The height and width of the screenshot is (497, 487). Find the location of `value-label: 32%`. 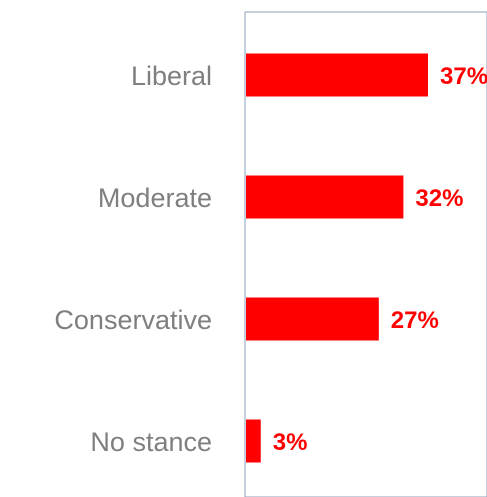

value-label: 32% is located at coordinates (439, 198).